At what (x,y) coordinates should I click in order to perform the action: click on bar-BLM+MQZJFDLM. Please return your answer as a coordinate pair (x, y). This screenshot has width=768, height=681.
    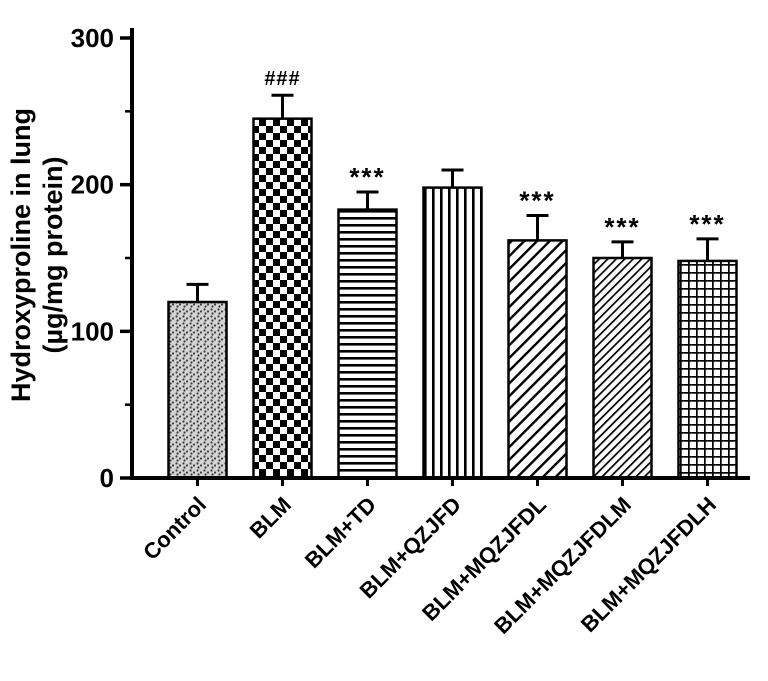
    Looking at the image, I should click on (622, 368).